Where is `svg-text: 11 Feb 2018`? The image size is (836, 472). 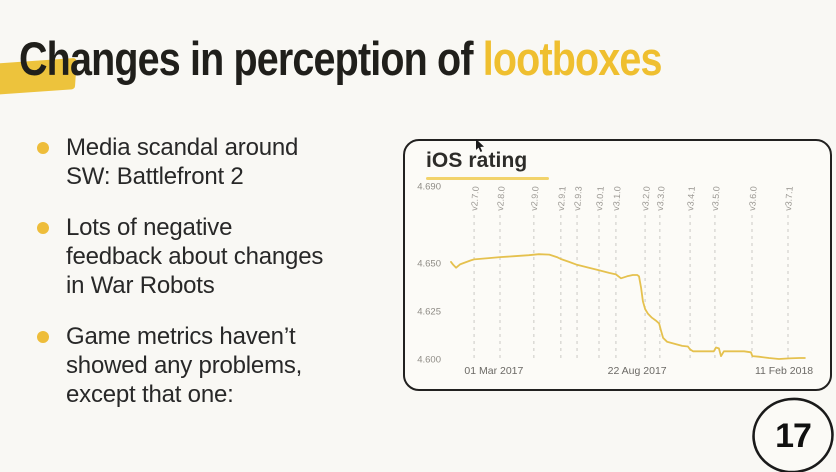
svg-text: 11 Feb 2018 is located at coordinates (784, 371).